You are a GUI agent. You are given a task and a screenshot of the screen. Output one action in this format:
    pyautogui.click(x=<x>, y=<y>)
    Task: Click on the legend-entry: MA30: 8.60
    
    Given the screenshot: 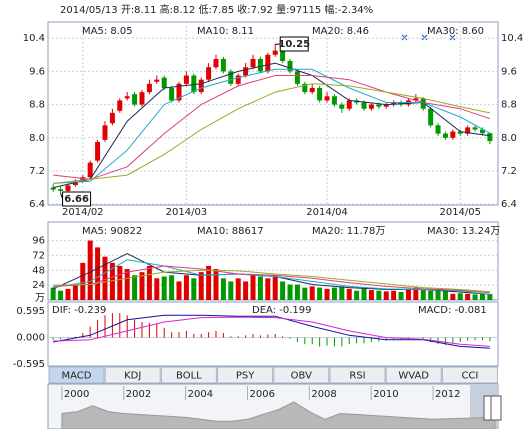 What is the action you would take?
    pyautogui.click(x=455, y=31)
    